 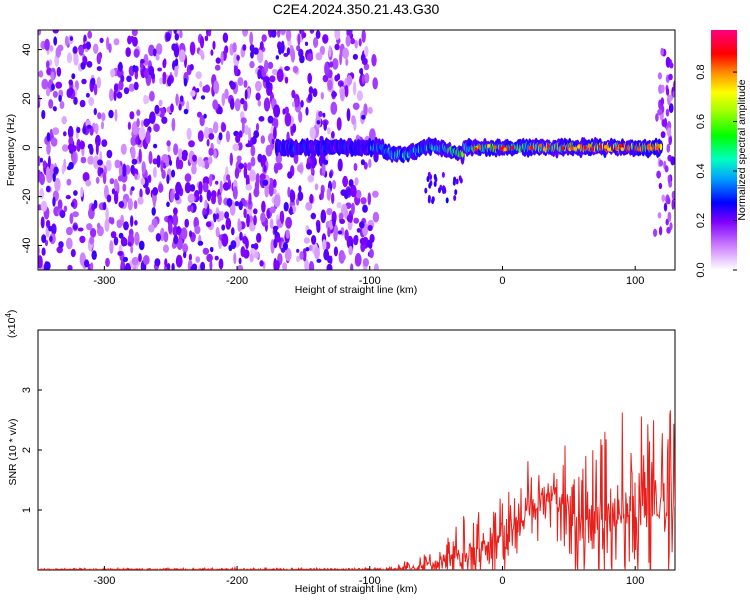 I want to click on snr-x-tick-label: -200, so click(x=237, y=581).